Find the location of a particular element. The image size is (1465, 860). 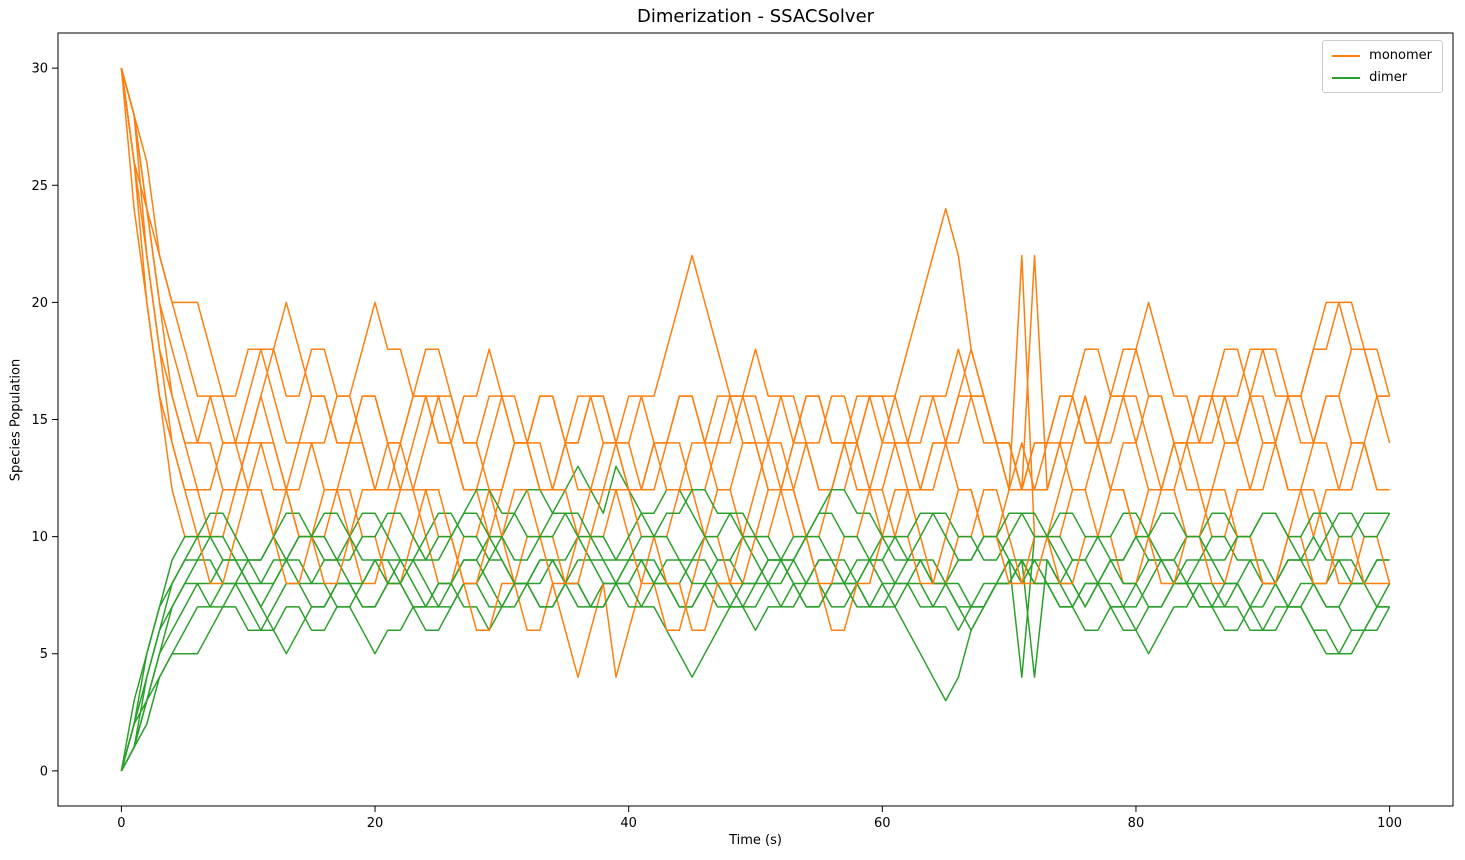

x-tick-label: 100 is located at coordinates (1389, 823).